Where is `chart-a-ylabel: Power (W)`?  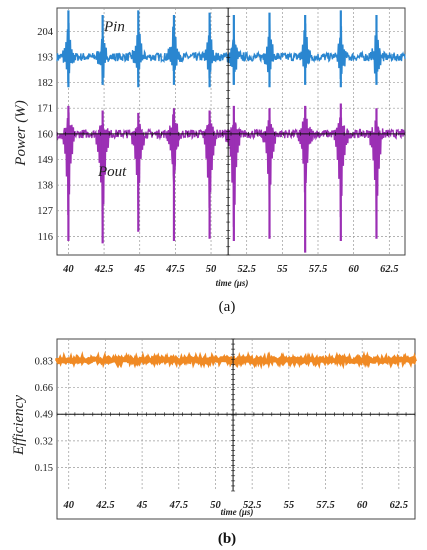
chart-a-ylabel: Power (W) is located at coordinates (21, 133).